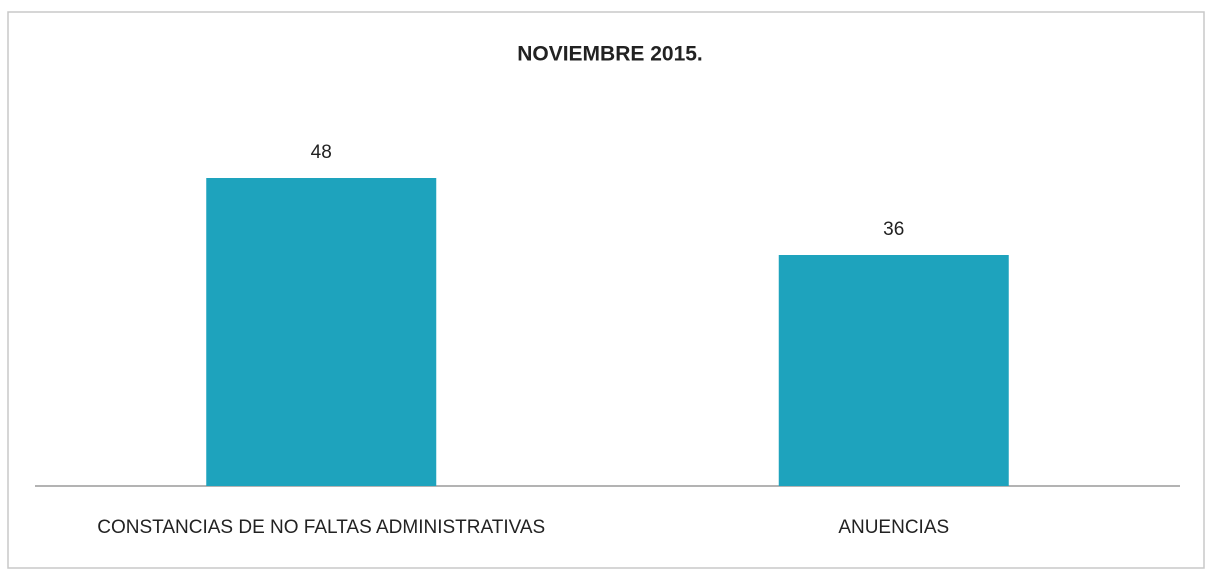  What do you see at coordinates (893, 527) in the screenshot?
I see `x-tick-label: ANUENCIAS` at bounding box center [893, 527].